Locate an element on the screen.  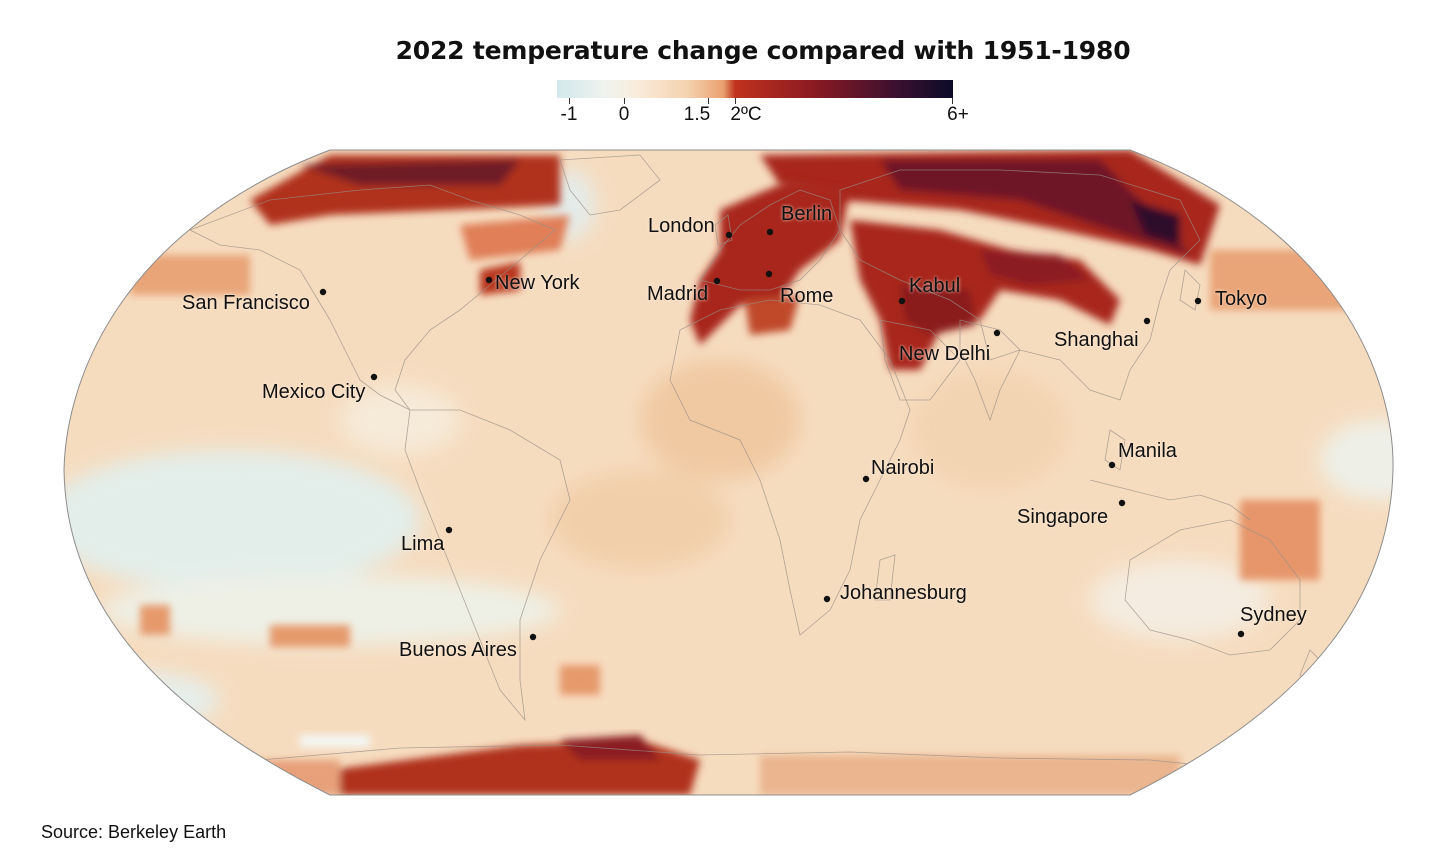
city-label: Madrid is located at coordinates (678, 294).